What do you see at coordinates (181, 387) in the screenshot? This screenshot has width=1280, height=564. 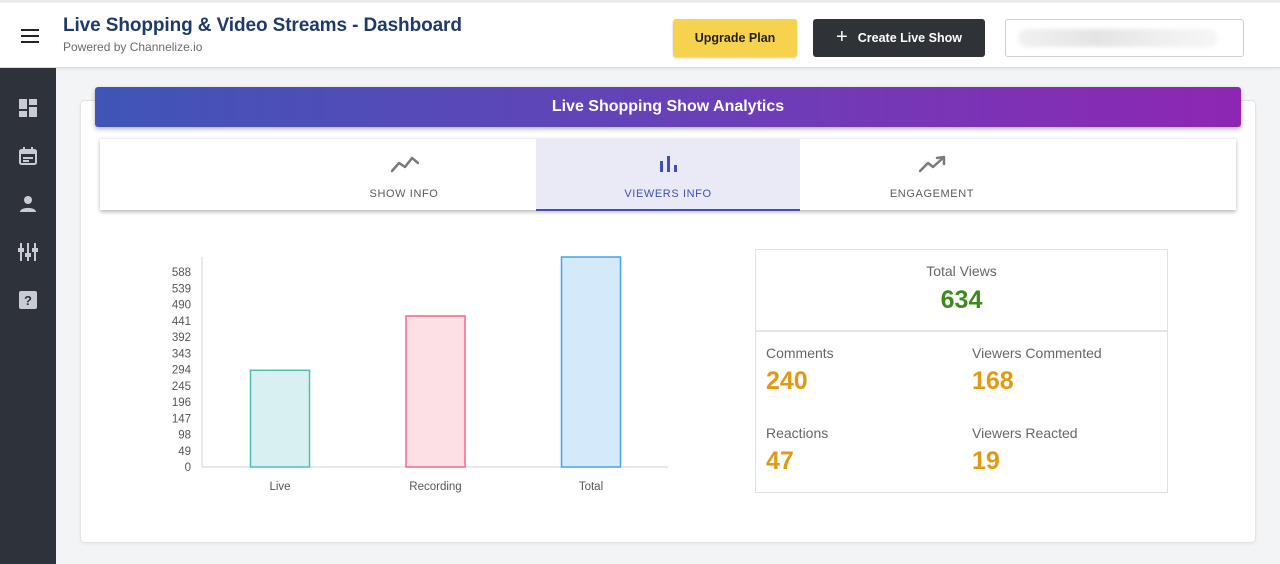 I see `y-tick-label: 245` at bounding box center [181, 387].